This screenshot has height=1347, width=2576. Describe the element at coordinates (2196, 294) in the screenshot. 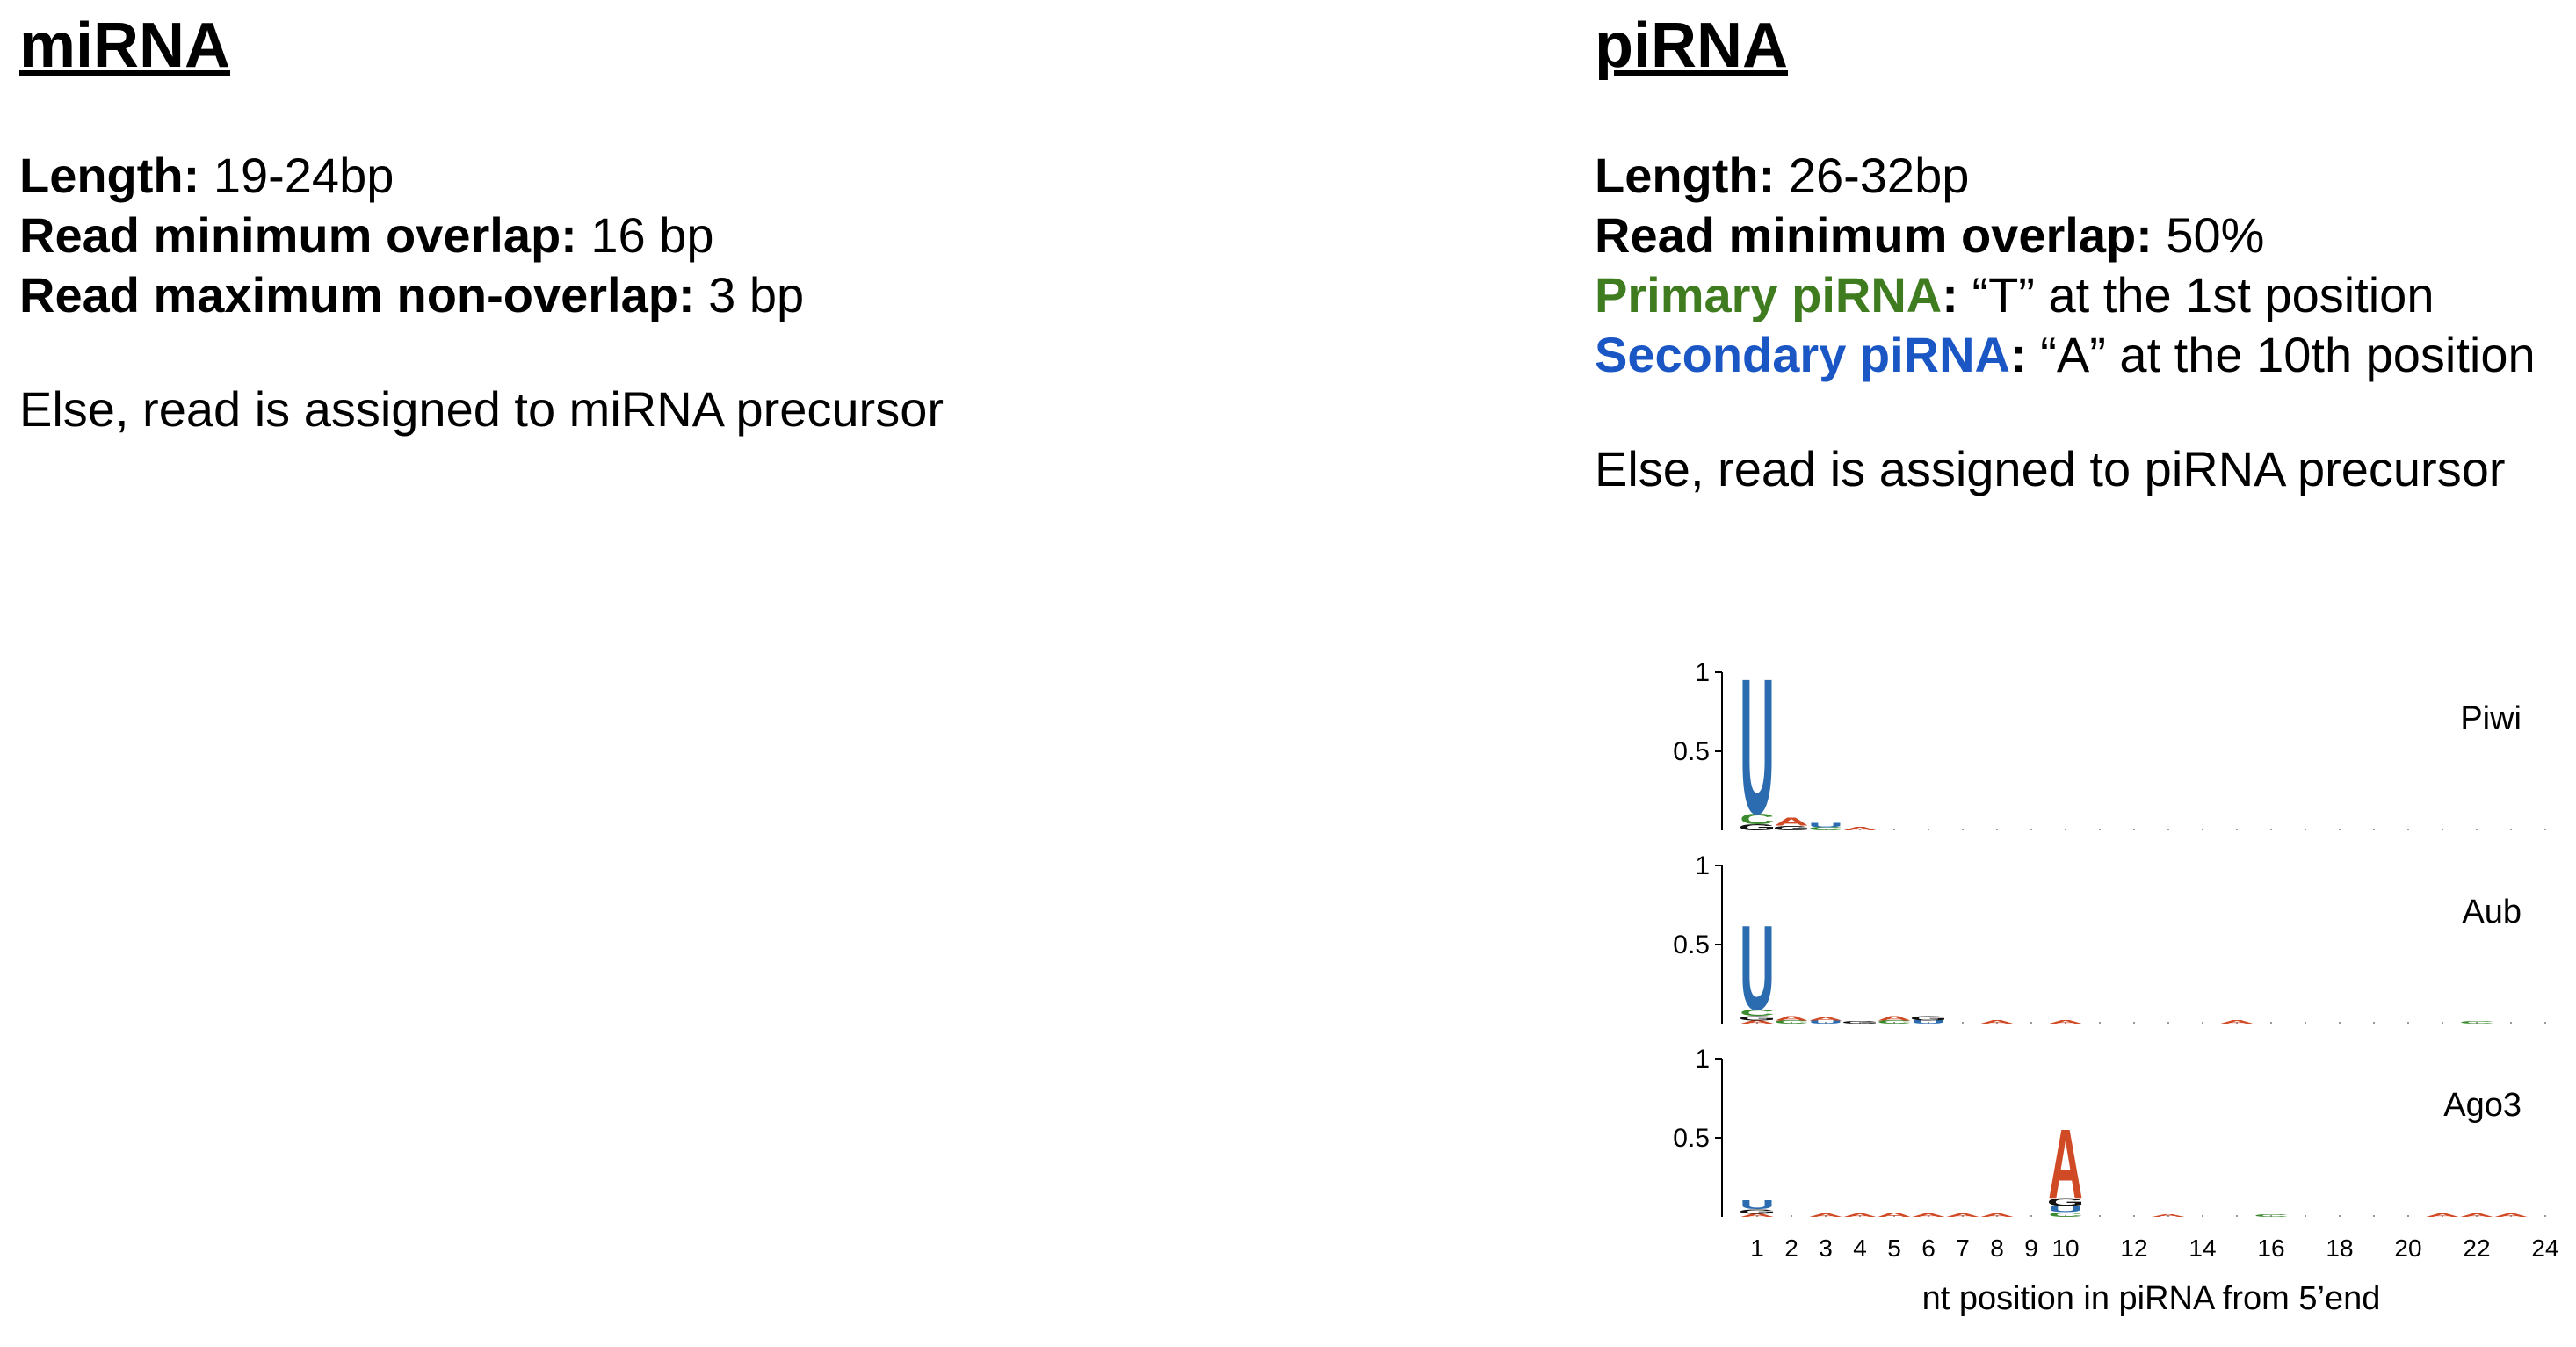

I see `pirna-primary-value: “T” at the 1st position` at that location.